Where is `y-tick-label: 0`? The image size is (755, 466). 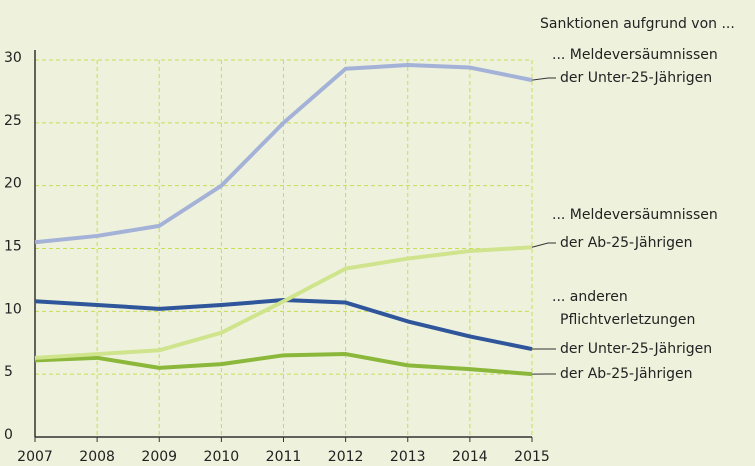
y-tick-label: 0 is located at coordinates (8, 435).